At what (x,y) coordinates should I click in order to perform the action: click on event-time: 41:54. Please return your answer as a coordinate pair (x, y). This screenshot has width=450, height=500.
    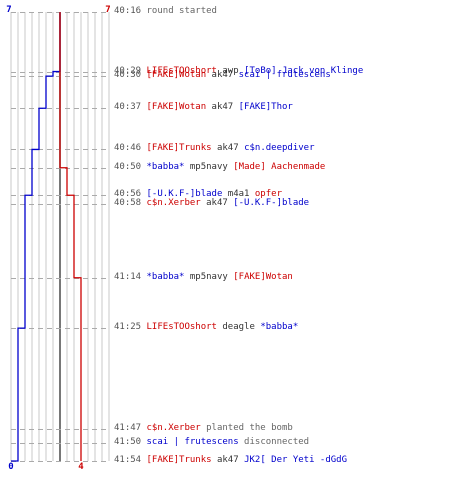
    Looking at the image, I should click on (130, 460).